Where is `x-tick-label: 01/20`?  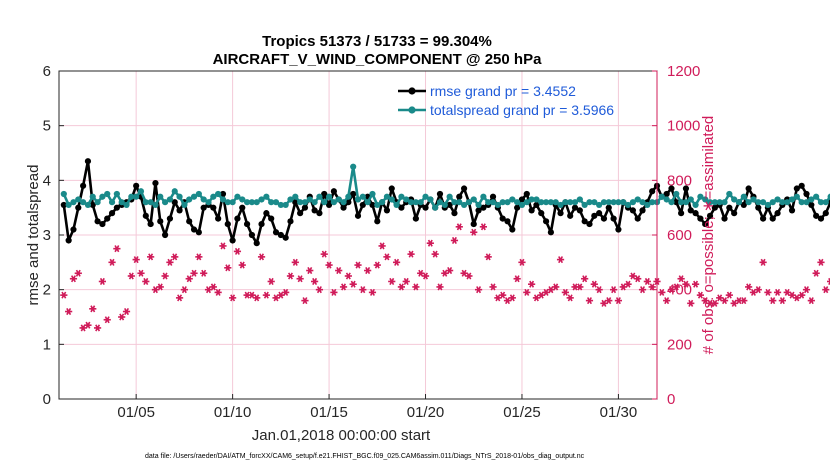
x-tick-label: 01/20 is located at coordinates (426, 412).